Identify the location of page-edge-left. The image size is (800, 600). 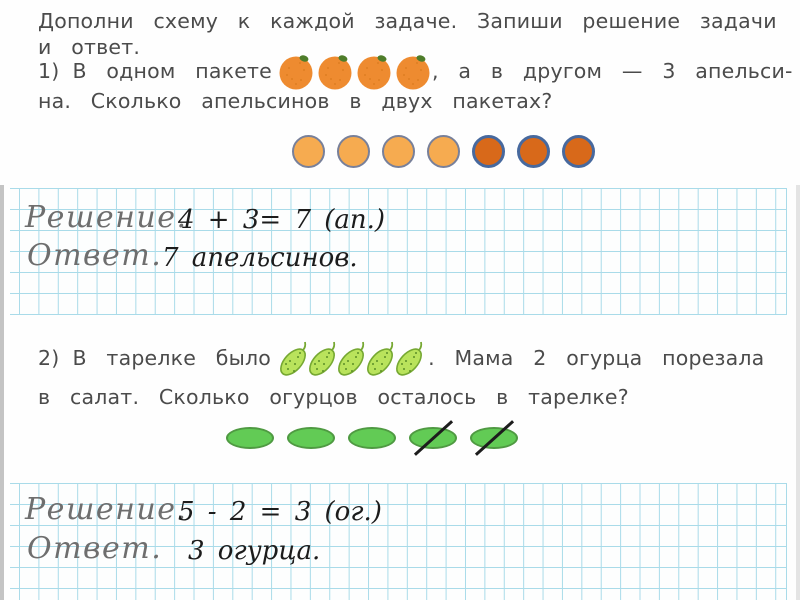
(2, 392).